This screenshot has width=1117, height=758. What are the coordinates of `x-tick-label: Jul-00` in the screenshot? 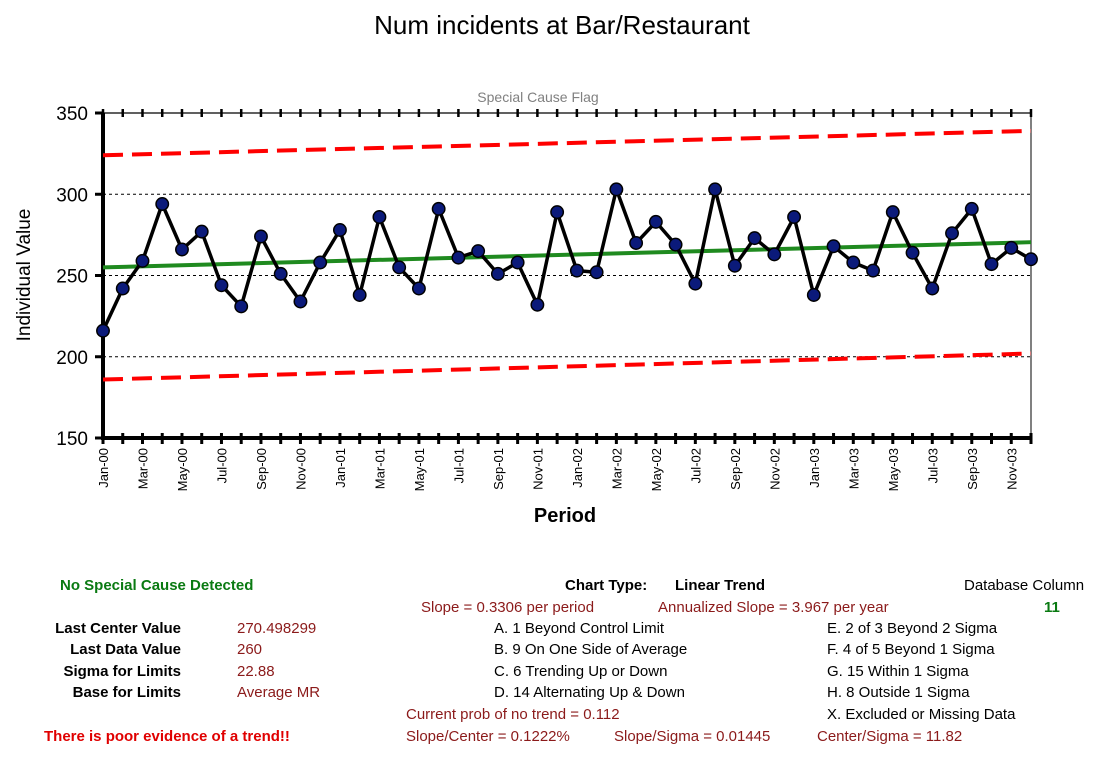 It's located at (221, 465).